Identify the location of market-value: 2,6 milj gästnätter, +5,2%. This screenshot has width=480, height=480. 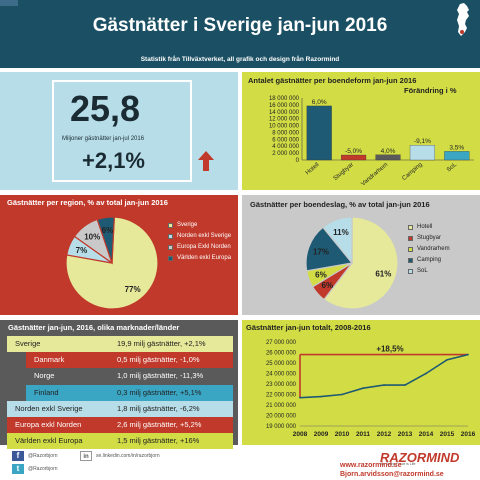
(159, 424).